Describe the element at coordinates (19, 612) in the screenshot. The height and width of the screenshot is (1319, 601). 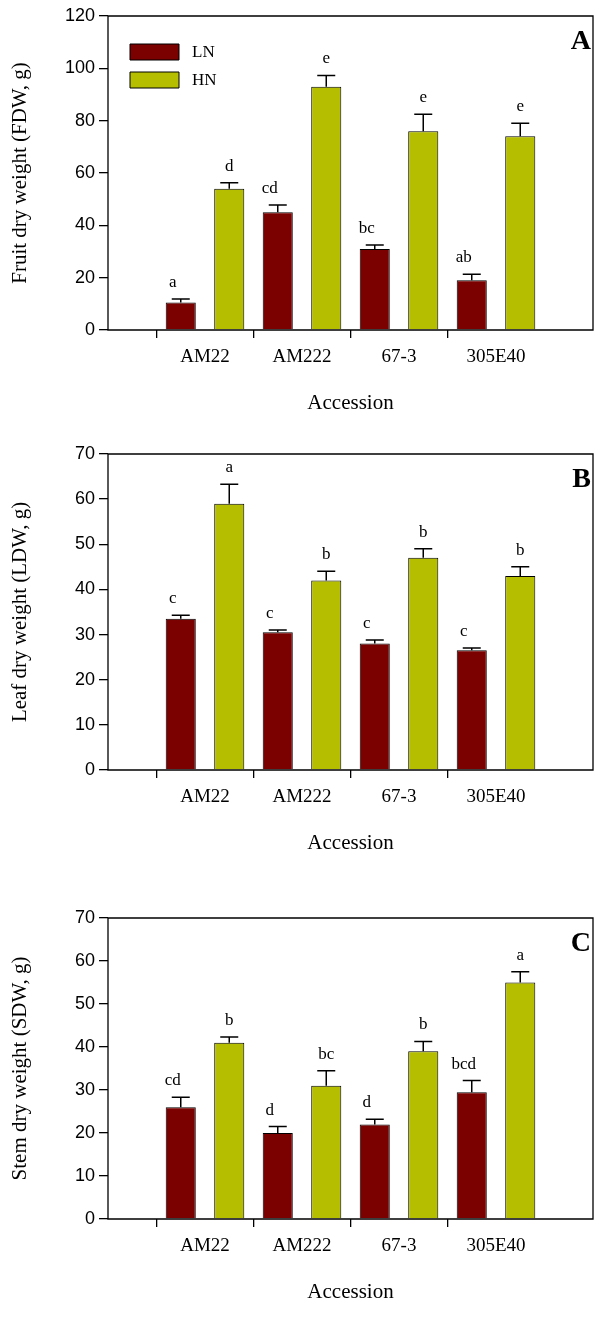
I see `y-axis-title: Leaf dry weight (LDW, g)` at that location.